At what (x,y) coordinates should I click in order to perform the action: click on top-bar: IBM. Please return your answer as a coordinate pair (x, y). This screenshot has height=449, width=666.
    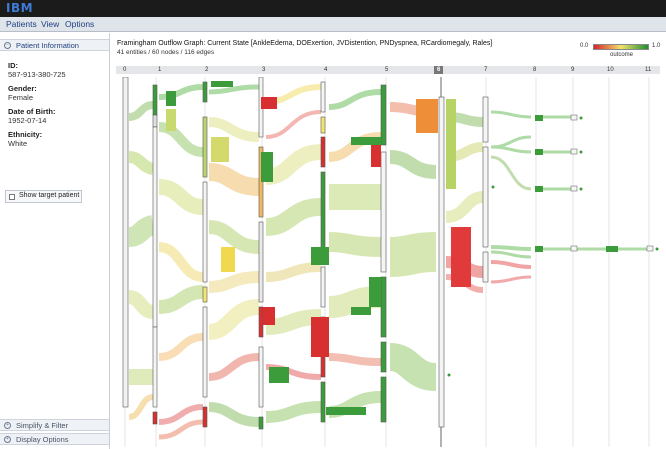
    Looking at the image, I should click on (333, 8).